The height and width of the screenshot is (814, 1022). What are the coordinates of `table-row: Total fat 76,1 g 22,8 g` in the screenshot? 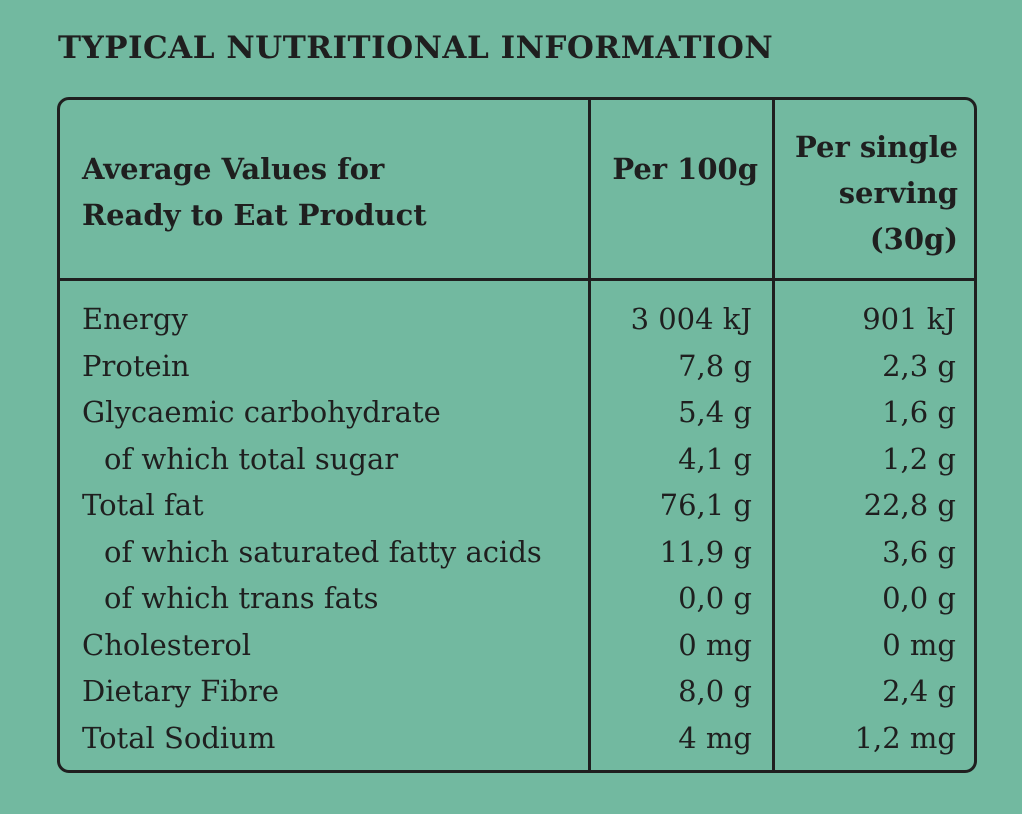 It's located at (517, 505).